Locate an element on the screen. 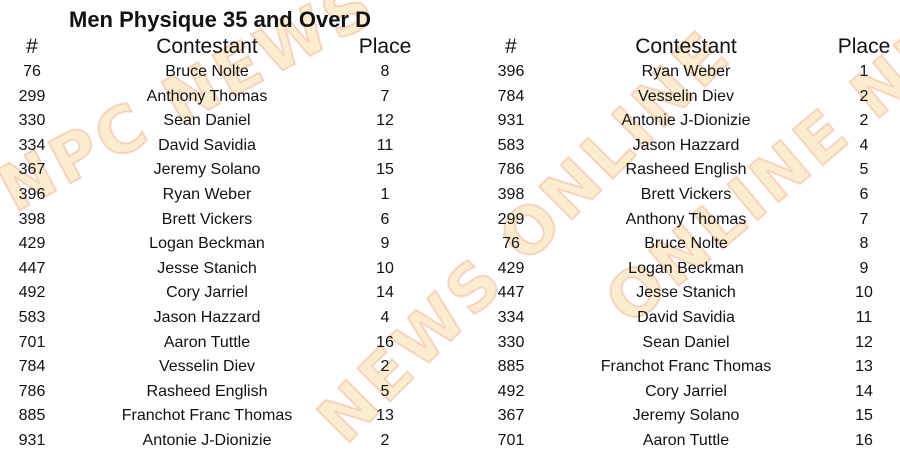  contestant-name: Bruce Nolte is located at coordinates (207, 71).